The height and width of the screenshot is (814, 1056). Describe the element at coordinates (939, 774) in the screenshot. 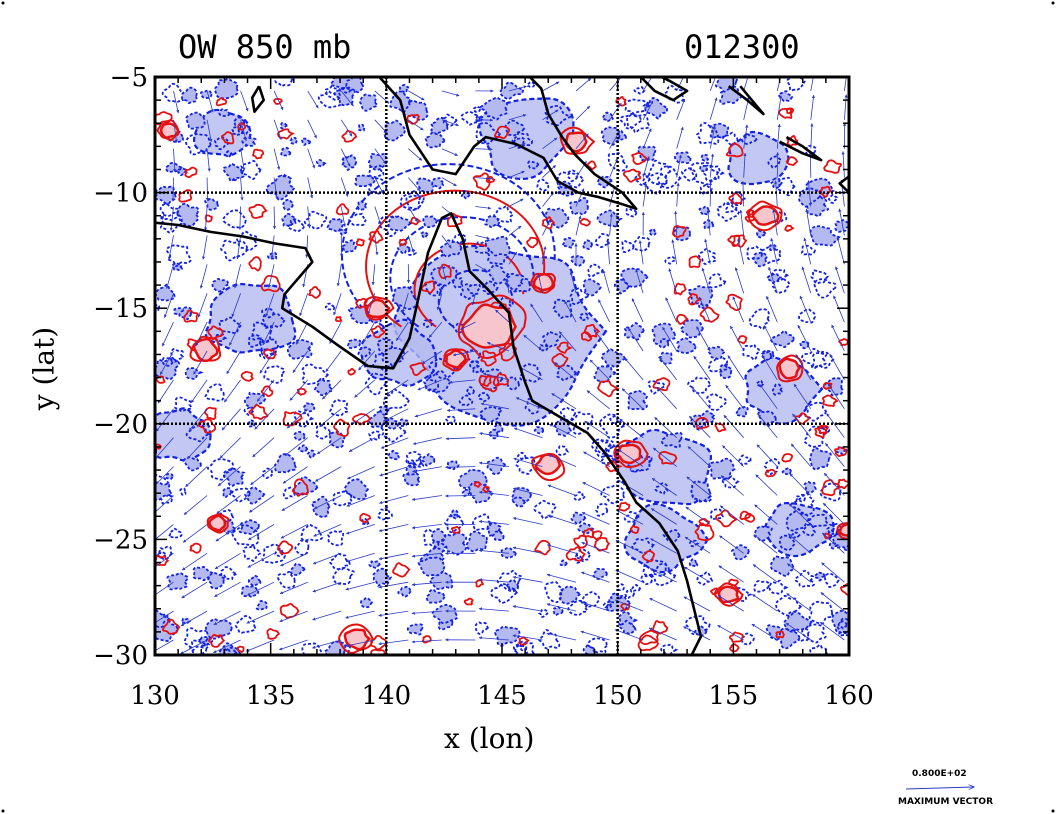

I see `vector-key-value: 0.800E+02` at that location.